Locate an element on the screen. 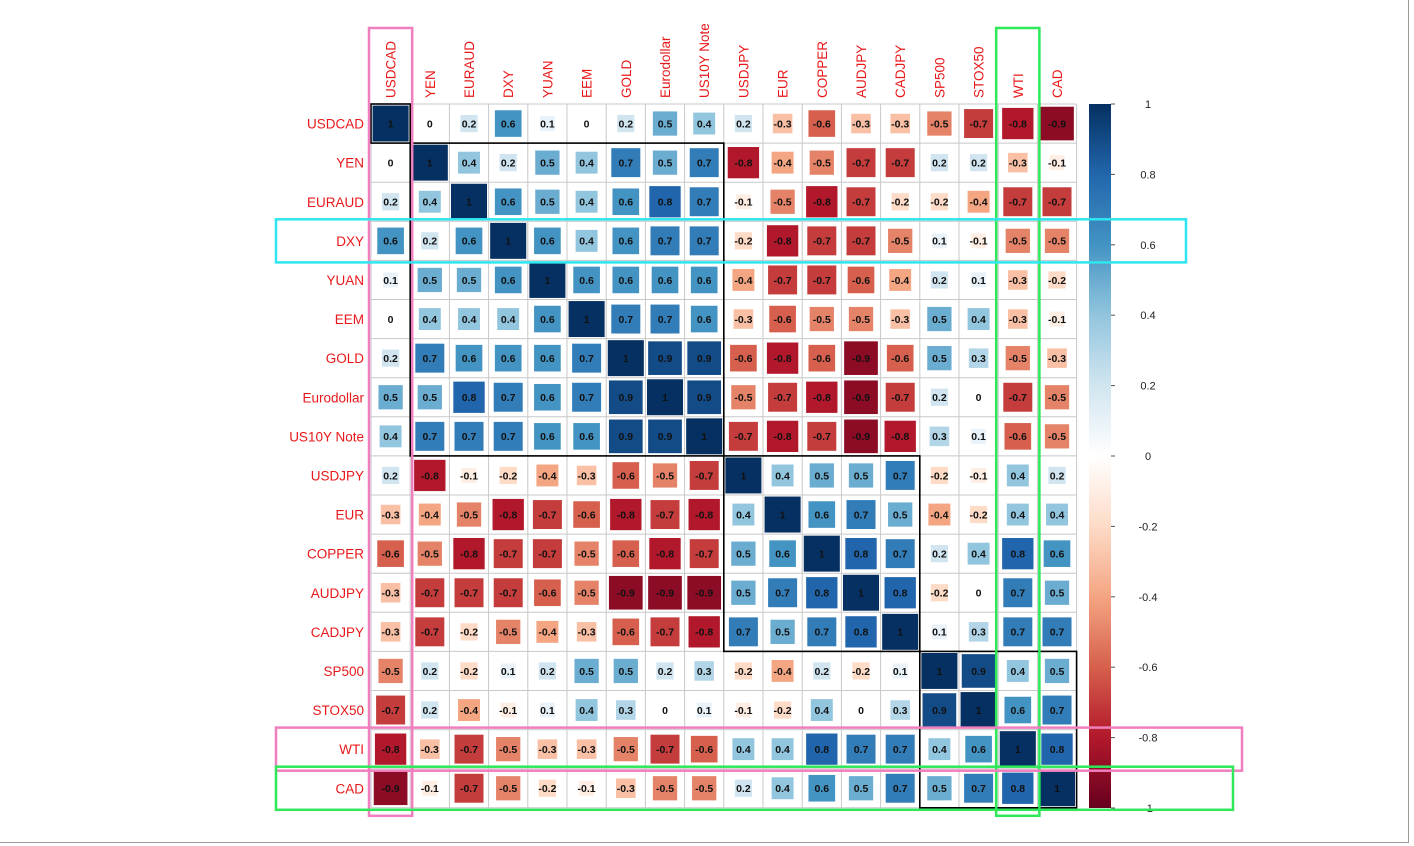  cell-copper-dxy is located at coordinates (508, 554).